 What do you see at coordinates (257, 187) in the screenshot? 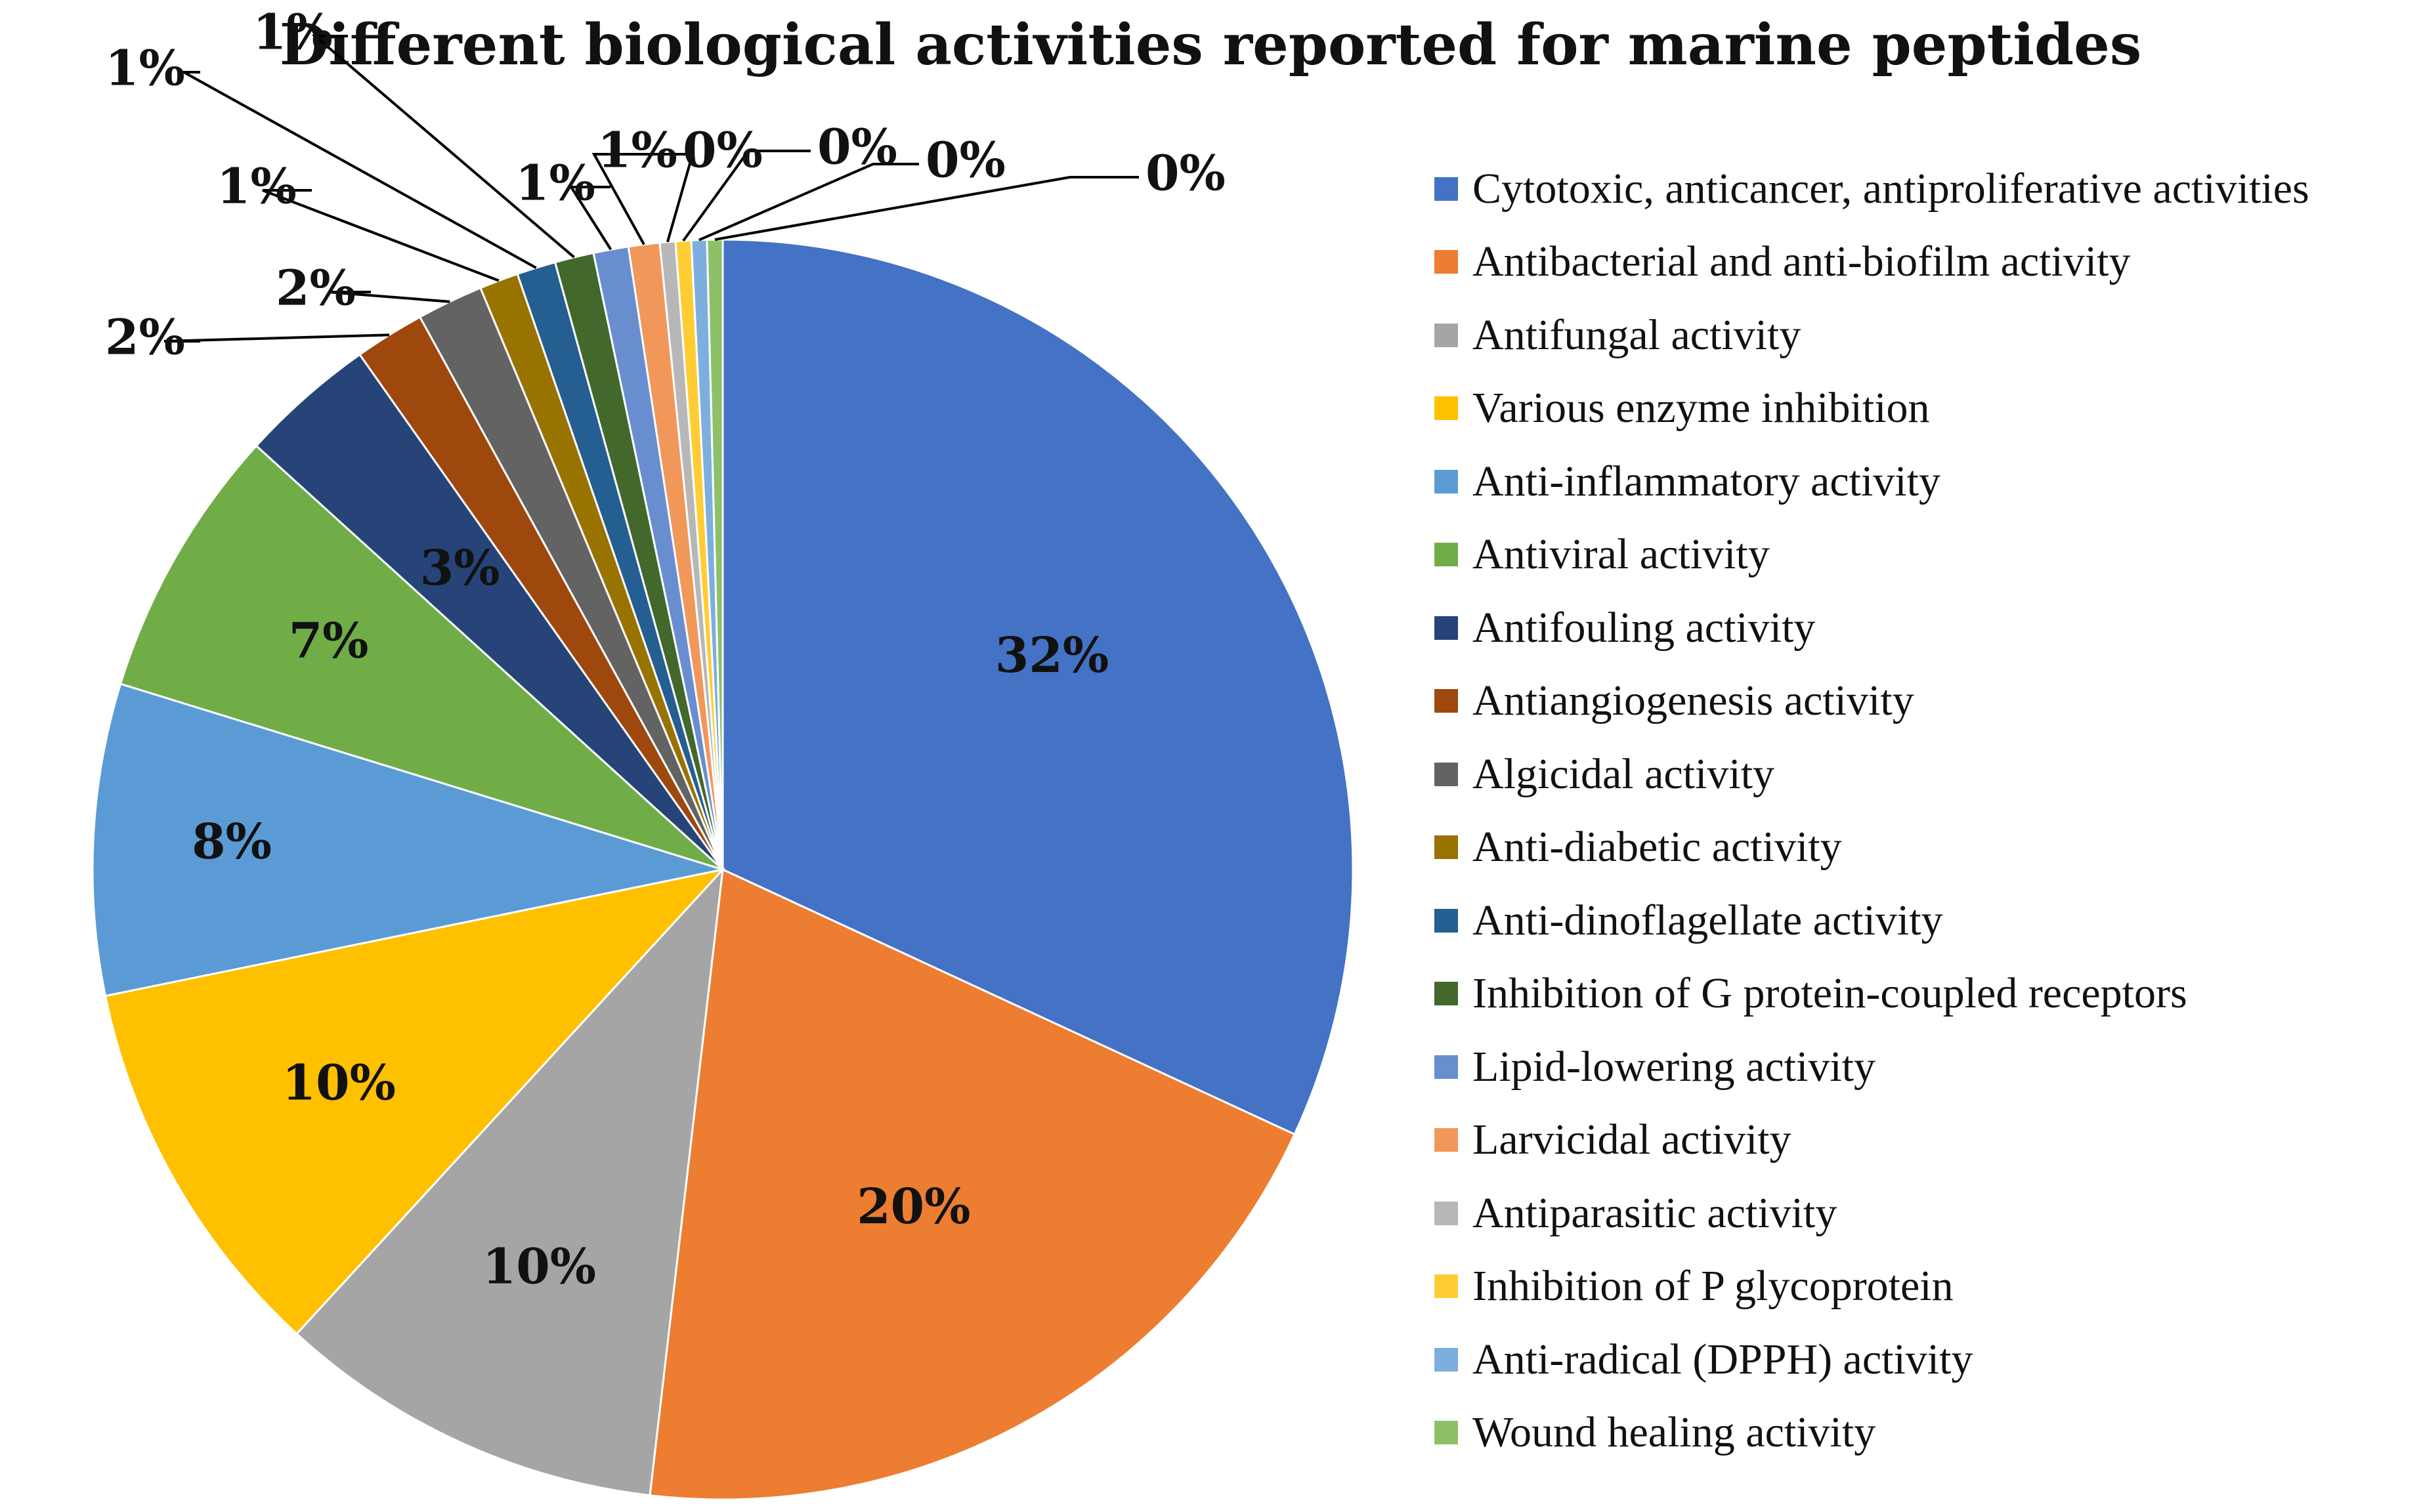
I see `slice-data-label-10: 1%` at bounding box center [257, 187].